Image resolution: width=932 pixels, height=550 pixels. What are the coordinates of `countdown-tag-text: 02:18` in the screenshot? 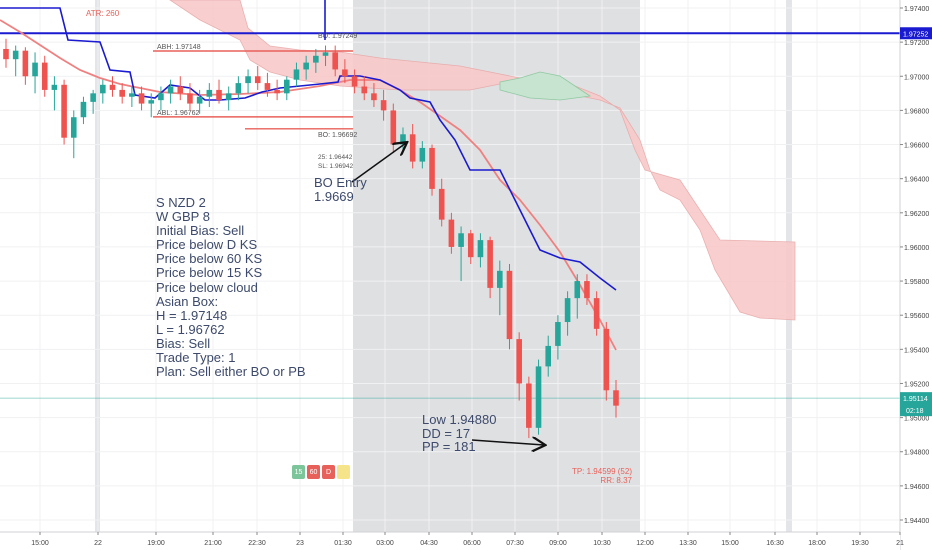 It's located at (915, 411).